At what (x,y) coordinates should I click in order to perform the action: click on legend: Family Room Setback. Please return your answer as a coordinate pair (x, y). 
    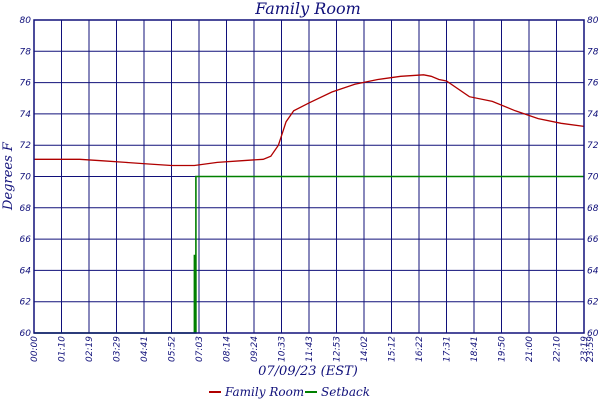
    Looking at the image, I should click on (289, 392).